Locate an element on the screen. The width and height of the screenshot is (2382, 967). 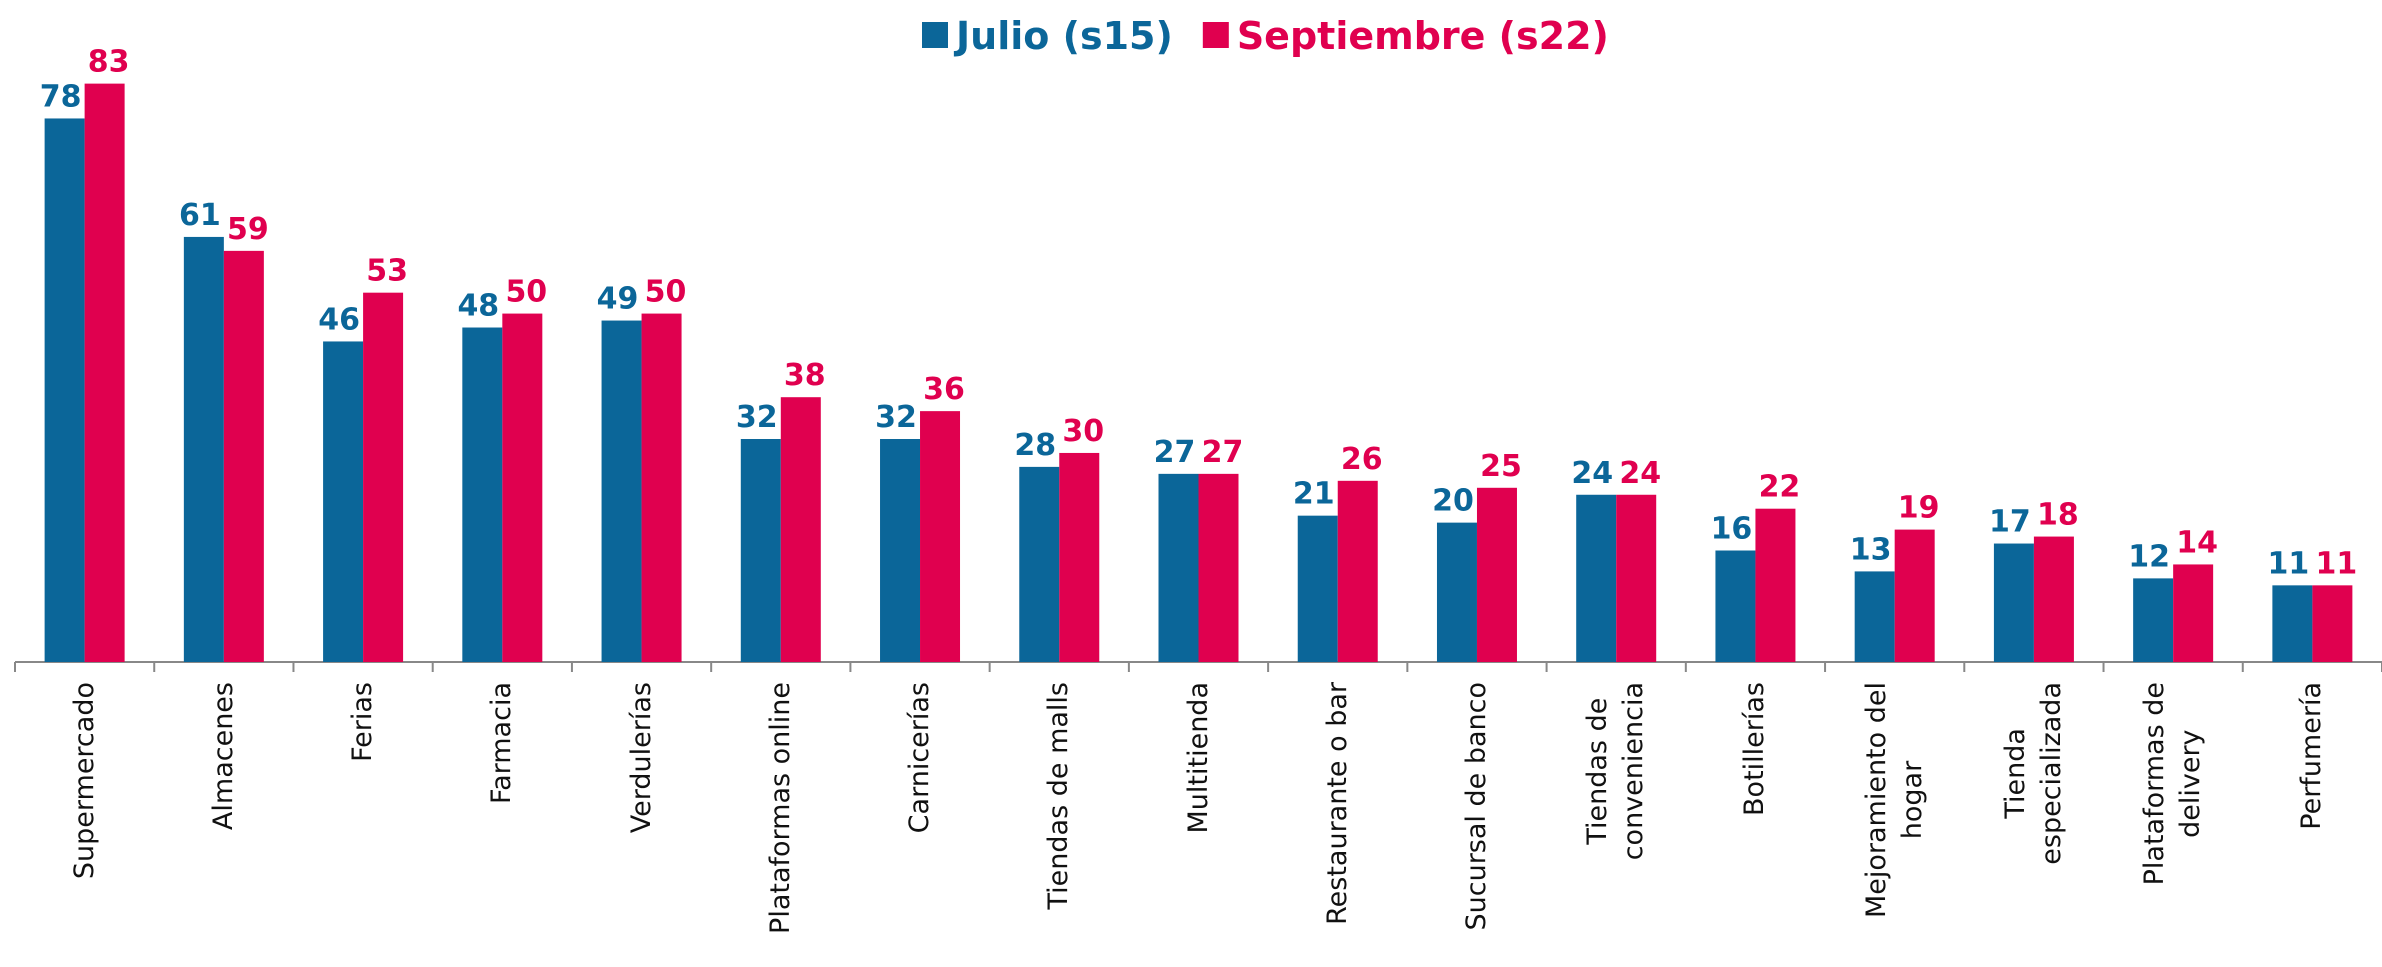
x-tick-label: Tiendas de malls is located at coordinates (1059, 796).